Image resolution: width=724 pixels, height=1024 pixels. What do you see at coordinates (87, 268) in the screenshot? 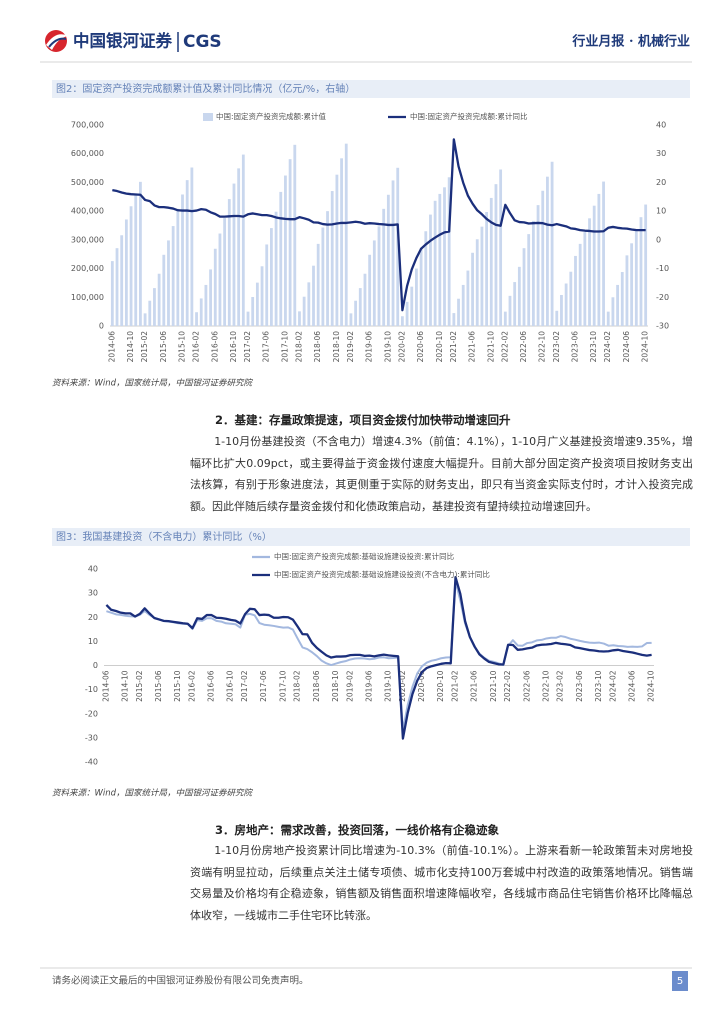
I see `y-tick-label: 200,000` at bounding box center [87, 268].